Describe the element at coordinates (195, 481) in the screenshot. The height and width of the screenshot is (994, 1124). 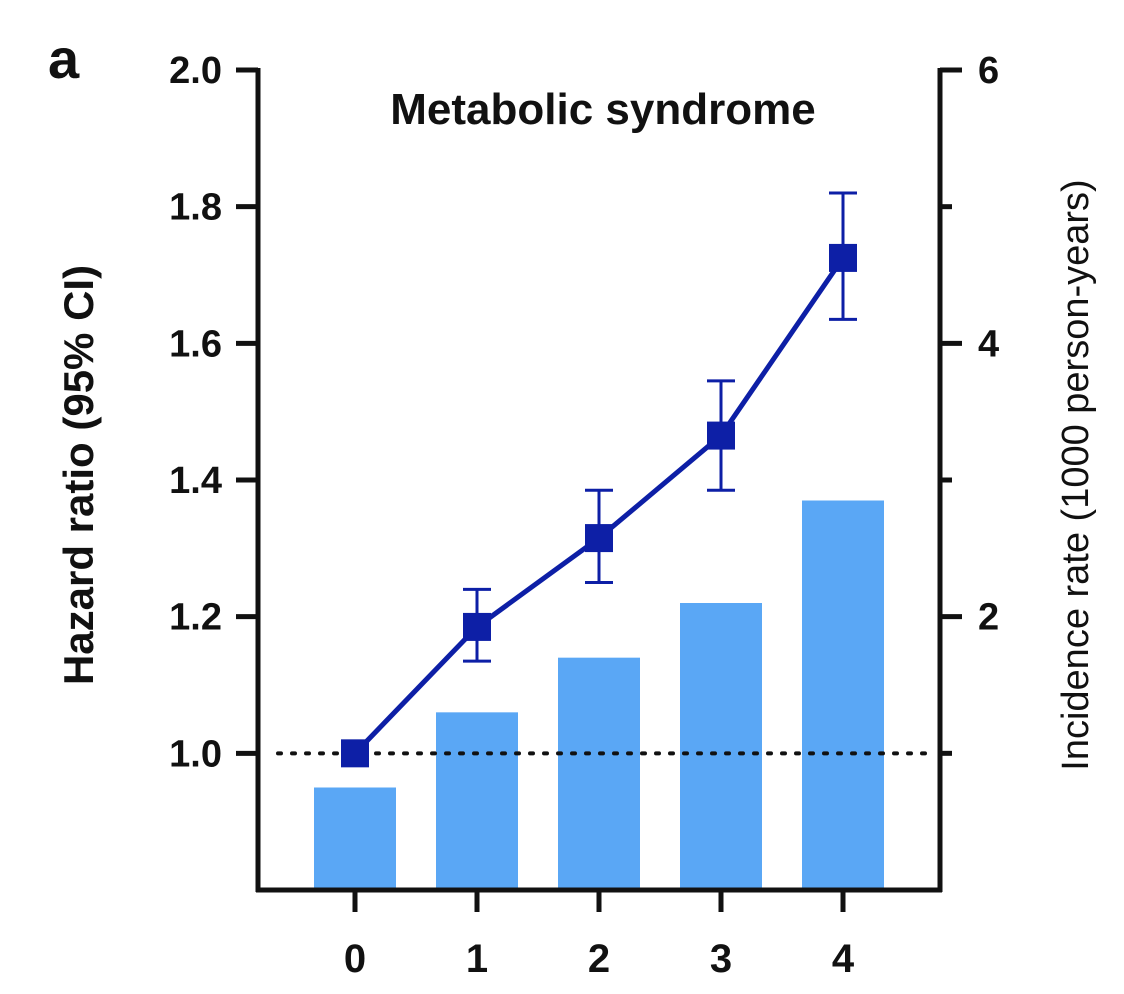
I see `left-tick-label-1.4: 1.4` at that location.